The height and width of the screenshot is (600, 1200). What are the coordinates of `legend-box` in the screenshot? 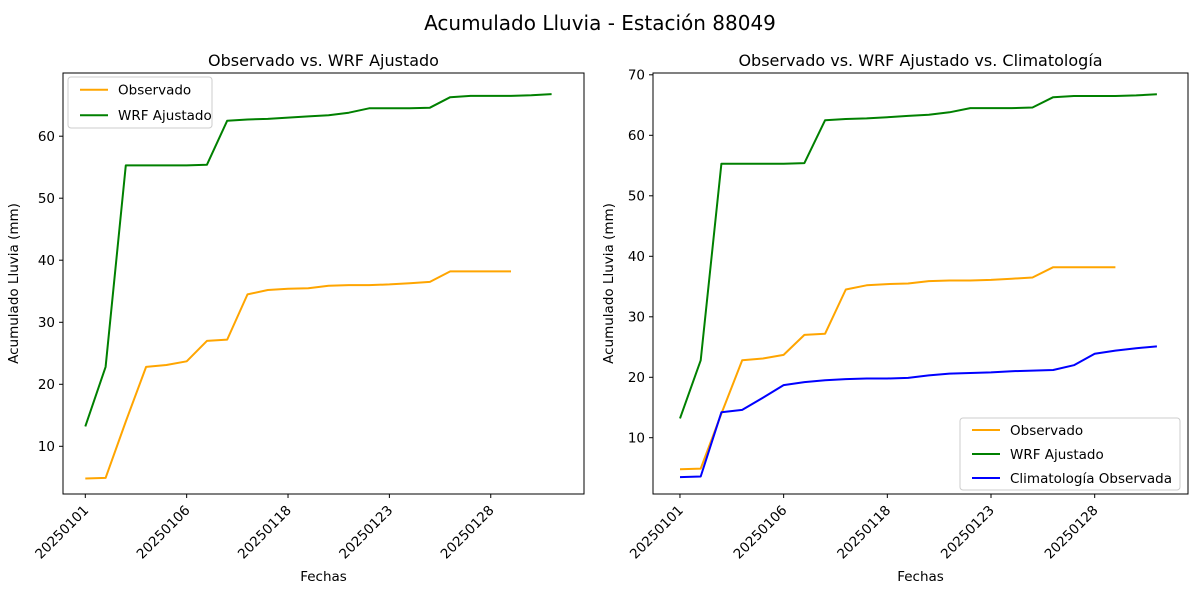 It's located at (1070, 454).